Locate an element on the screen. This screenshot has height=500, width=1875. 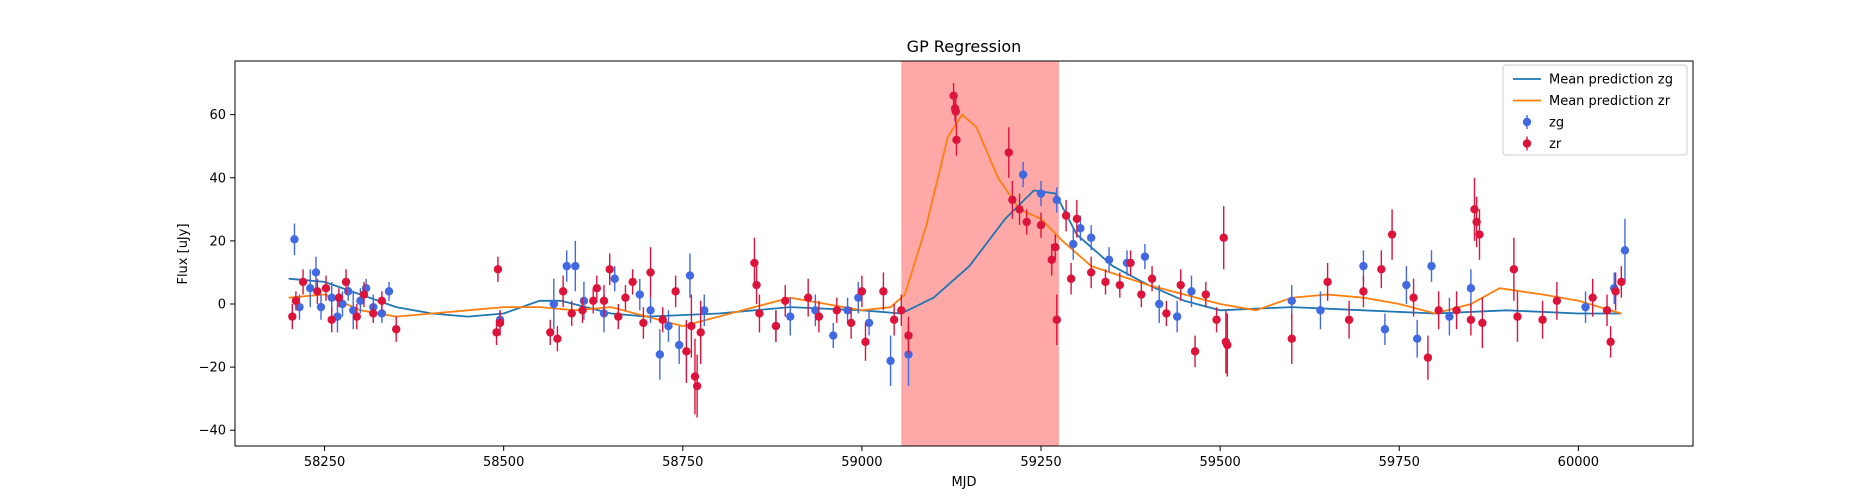
y-tick-label: 0 is located at coordinates (222, 304).